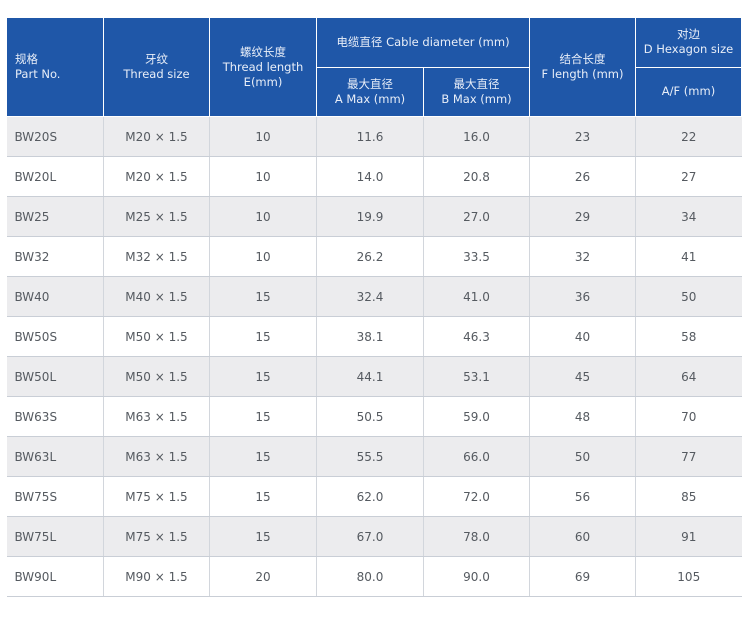  What do you see at coordinates (26, 59) in the screenshot?
I see `header-part-no-cn: 规格` at bounding box center [26, 59].